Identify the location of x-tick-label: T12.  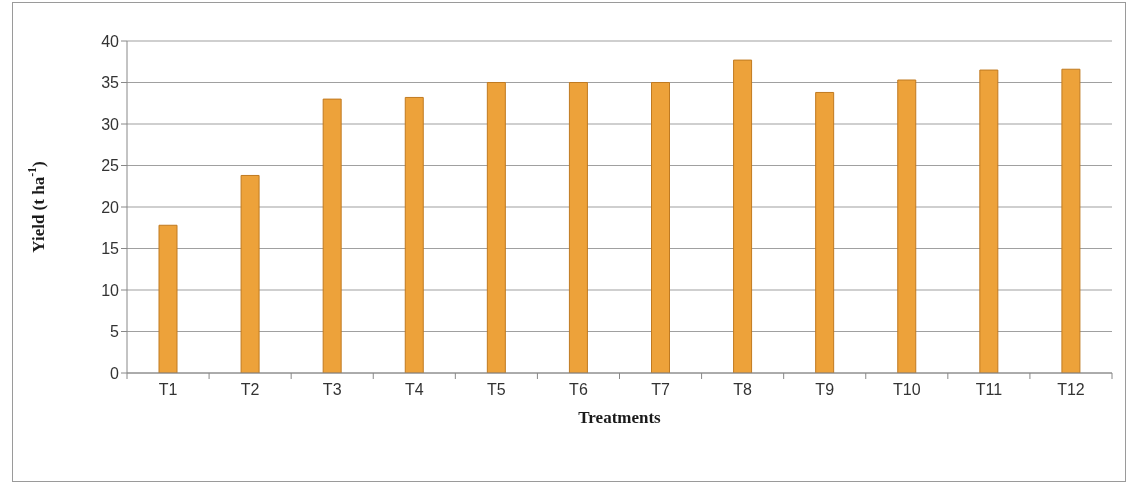
(1071, 390).